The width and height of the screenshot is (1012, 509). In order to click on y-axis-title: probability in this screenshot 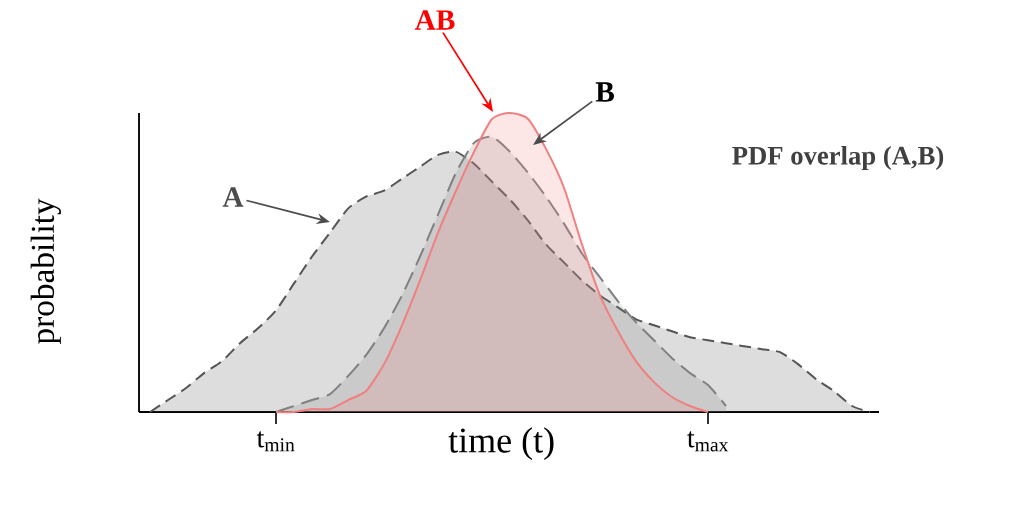, I will do `click(45, 271)`.